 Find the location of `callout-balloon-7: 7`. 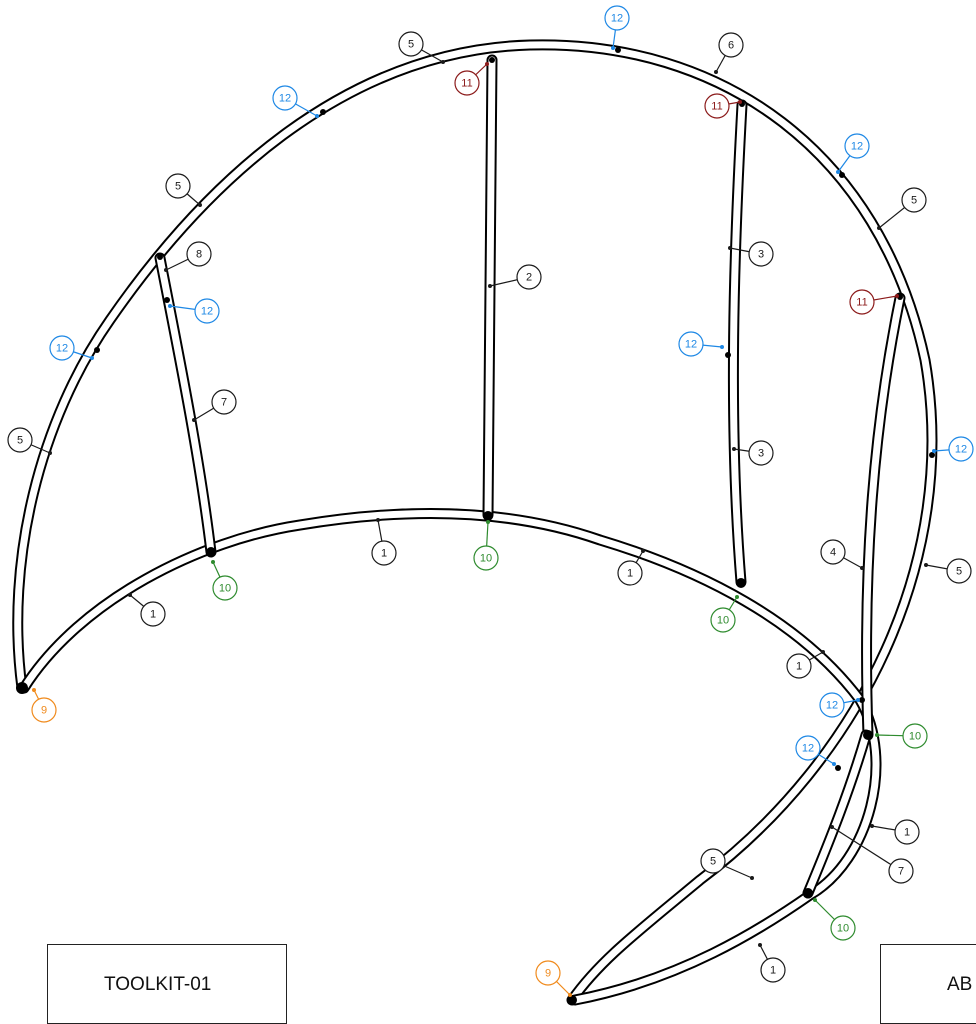

callout-balloon-7: 7 is located at coordinates (214, 405).